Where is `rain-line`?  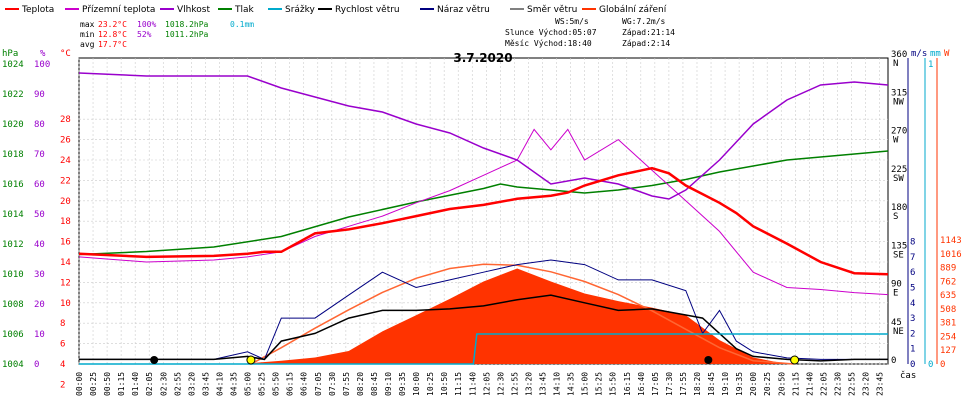
rain-line is located at coordinates (483, 349).